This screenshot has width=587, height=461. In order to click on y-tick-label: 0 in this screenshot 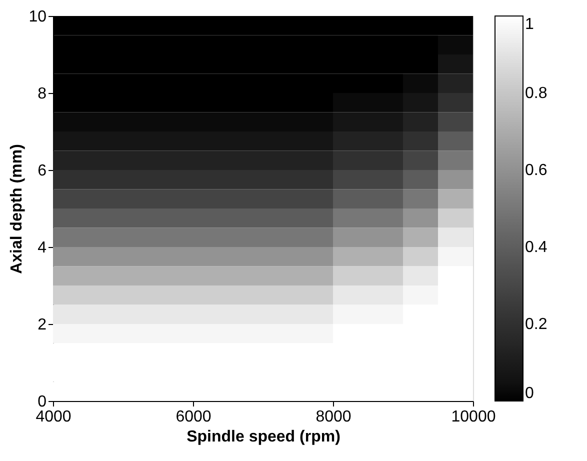, I will do `click(42, 402)`.